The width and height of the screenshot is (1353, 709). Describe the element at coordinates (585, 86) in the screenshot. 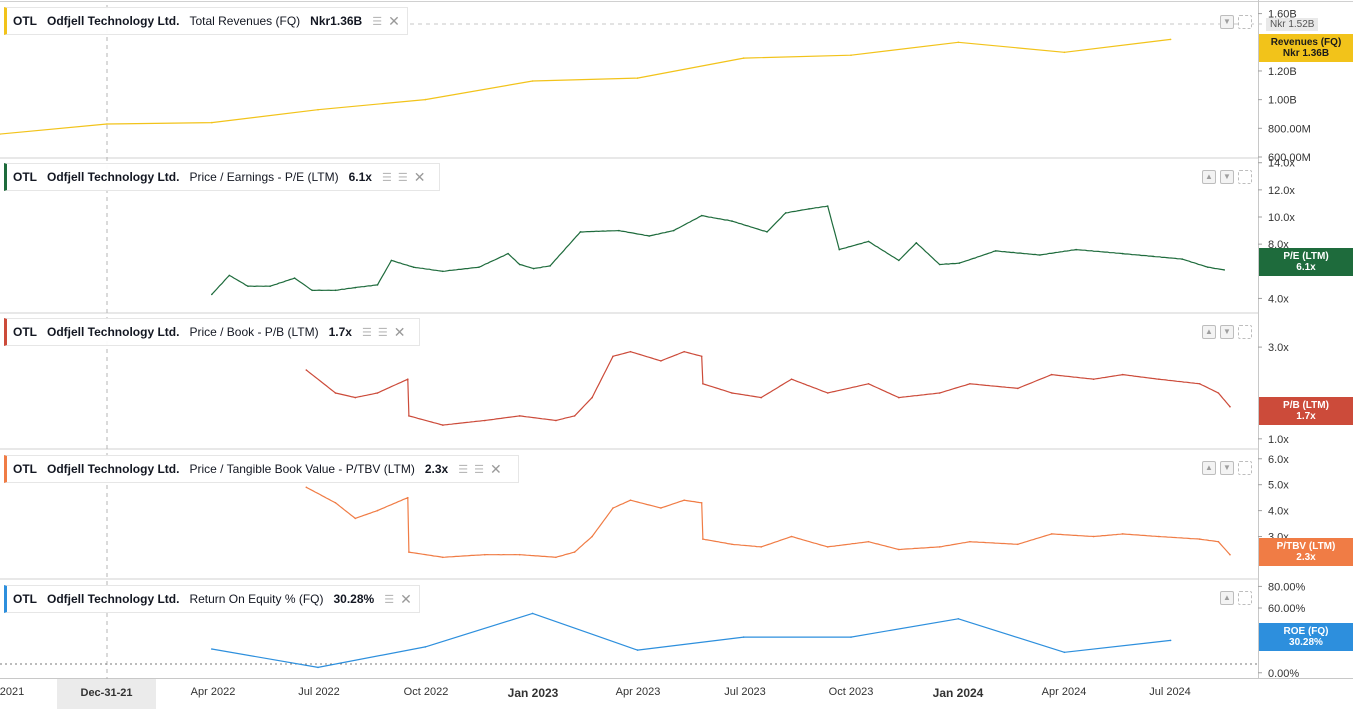

I see `series-line-revenue` at that location.